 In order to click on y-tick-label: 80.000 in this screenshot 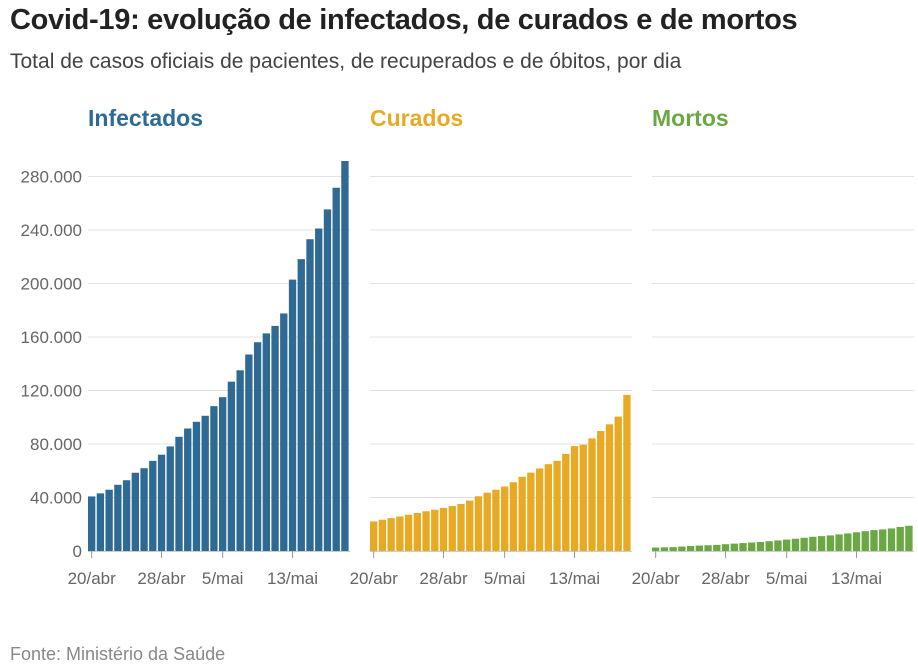, I will do `click(56, 444)`.